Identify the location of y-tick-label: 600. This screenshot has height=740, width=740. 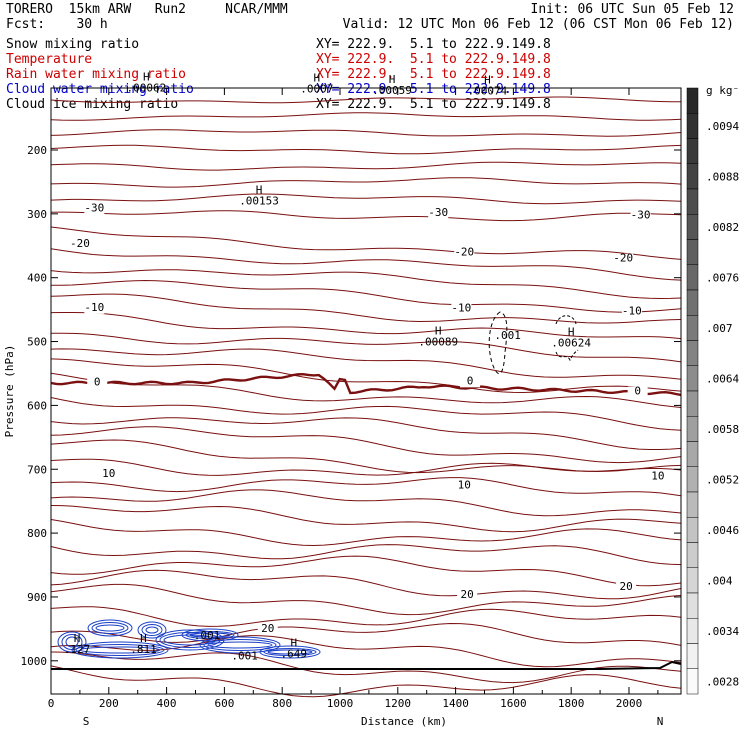
(37, 405).